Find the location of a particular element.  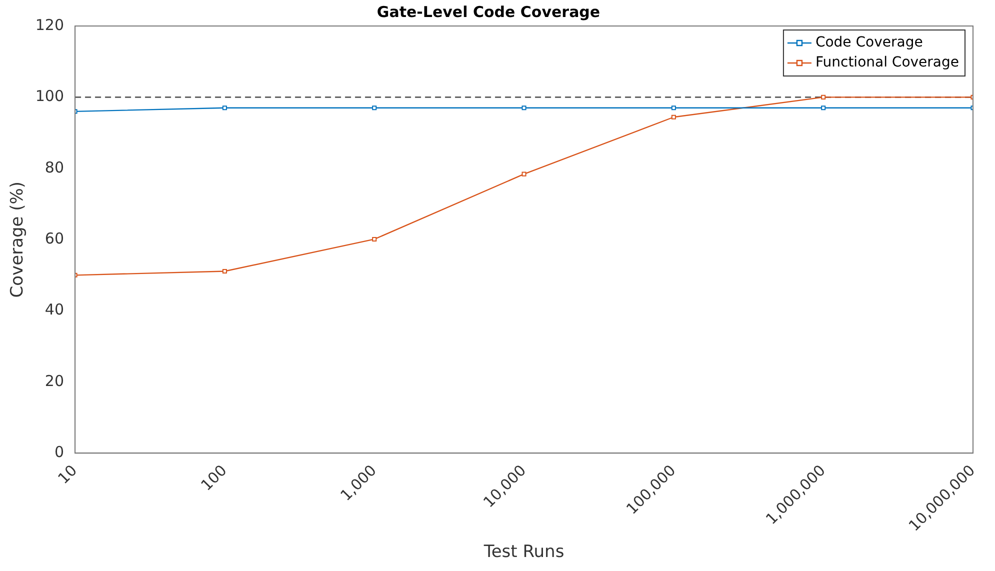

y-tick-label: 40 is located at coordinates (54, 309).